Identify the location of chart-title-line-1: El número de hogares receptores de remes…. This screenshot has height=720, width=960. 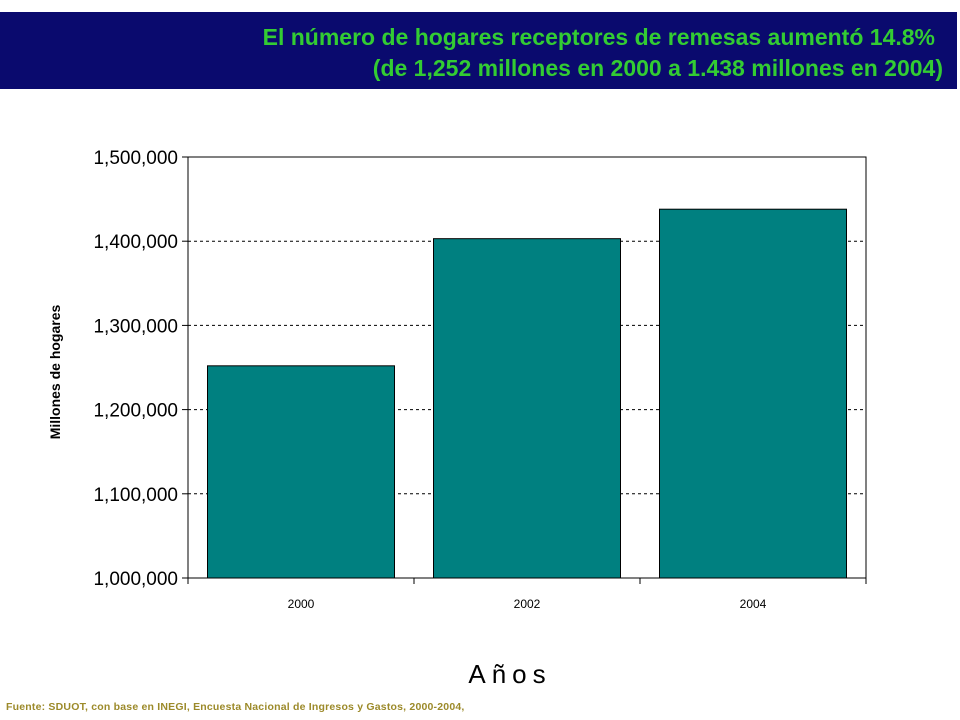
(598, 37).